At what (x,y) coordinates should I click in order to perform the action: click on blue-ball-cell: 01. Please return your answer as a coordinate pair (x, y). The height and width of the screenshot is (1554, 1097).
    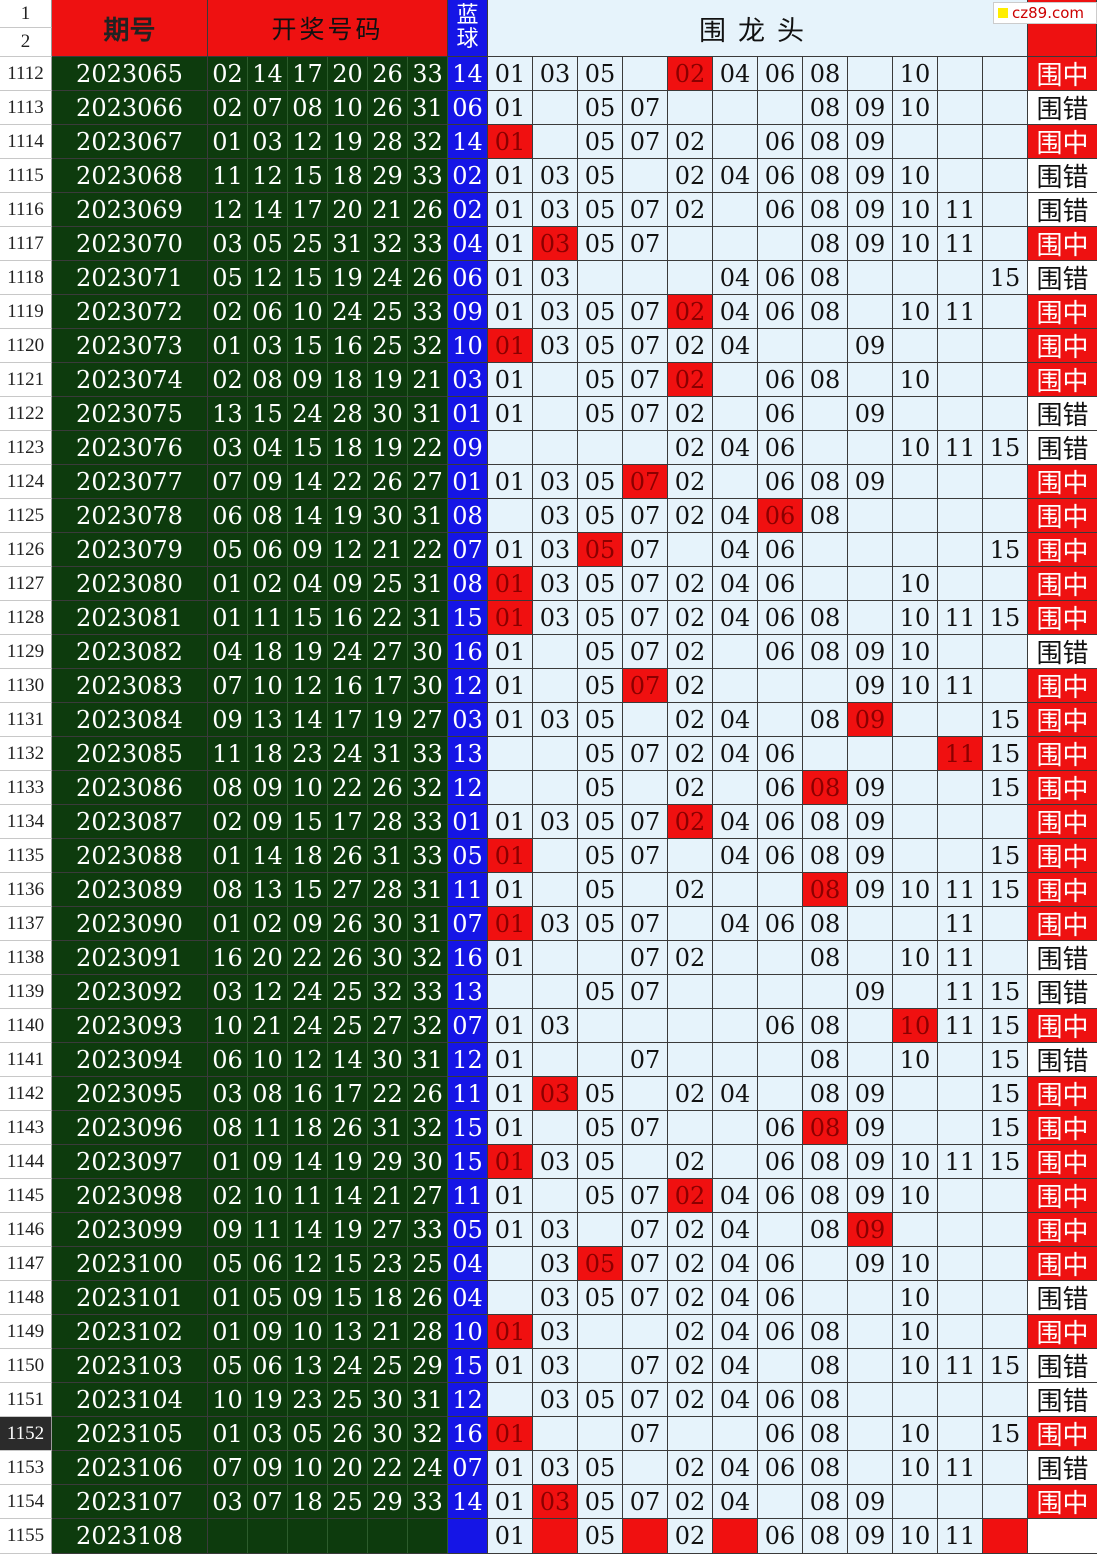
    Looking at the image, I should click on (468, 414).